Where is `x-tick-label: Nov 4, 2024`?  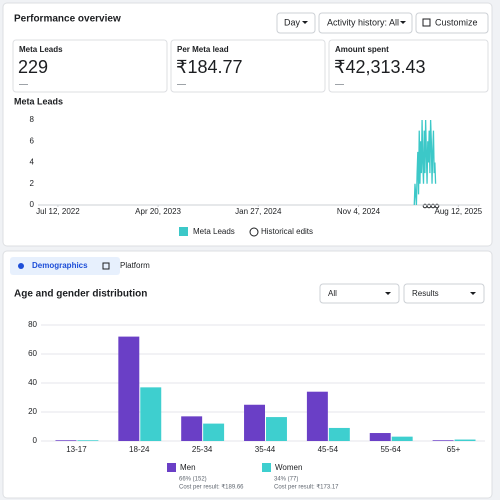 x-tick-label: Nov 4, 2024 is located at coordinates (359, 211).